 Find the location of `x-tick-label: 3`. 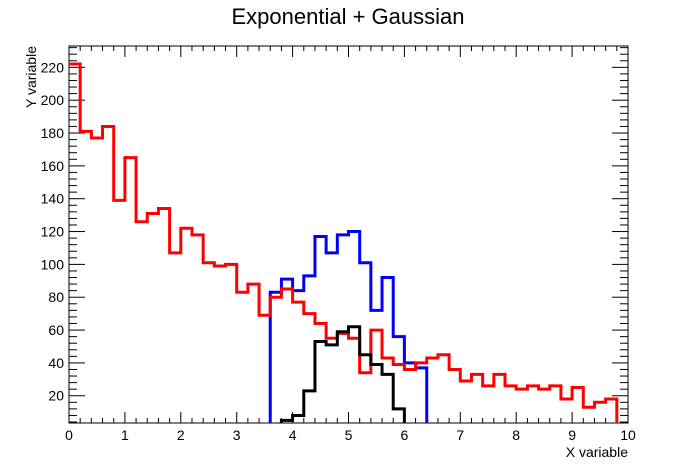

x-tick-label: 3 is located at coordinates (237, 435).